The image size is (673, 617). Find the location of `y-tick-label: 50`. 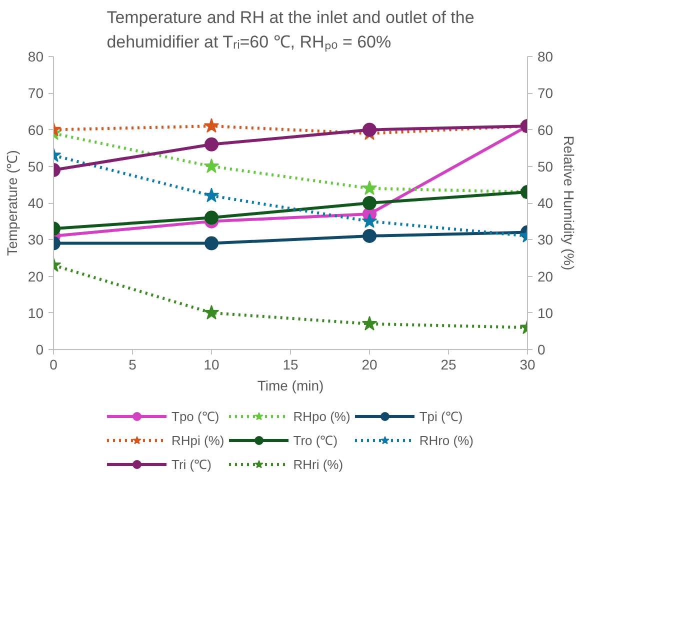

y-tick-label: 50 is located at coordinates (36, 166).